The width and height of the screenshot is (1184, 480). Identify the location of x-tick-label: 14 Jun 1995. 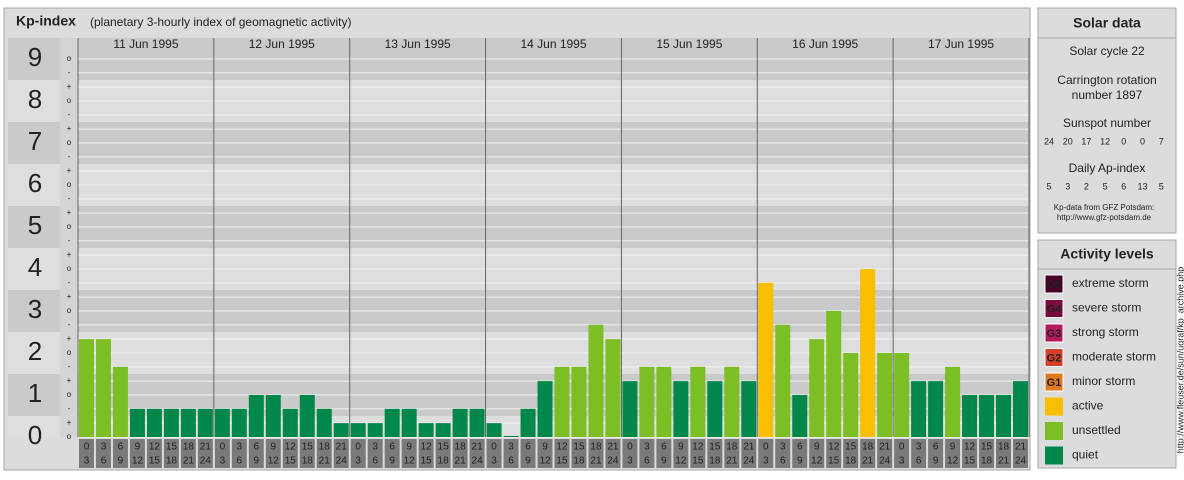
(553, 44).